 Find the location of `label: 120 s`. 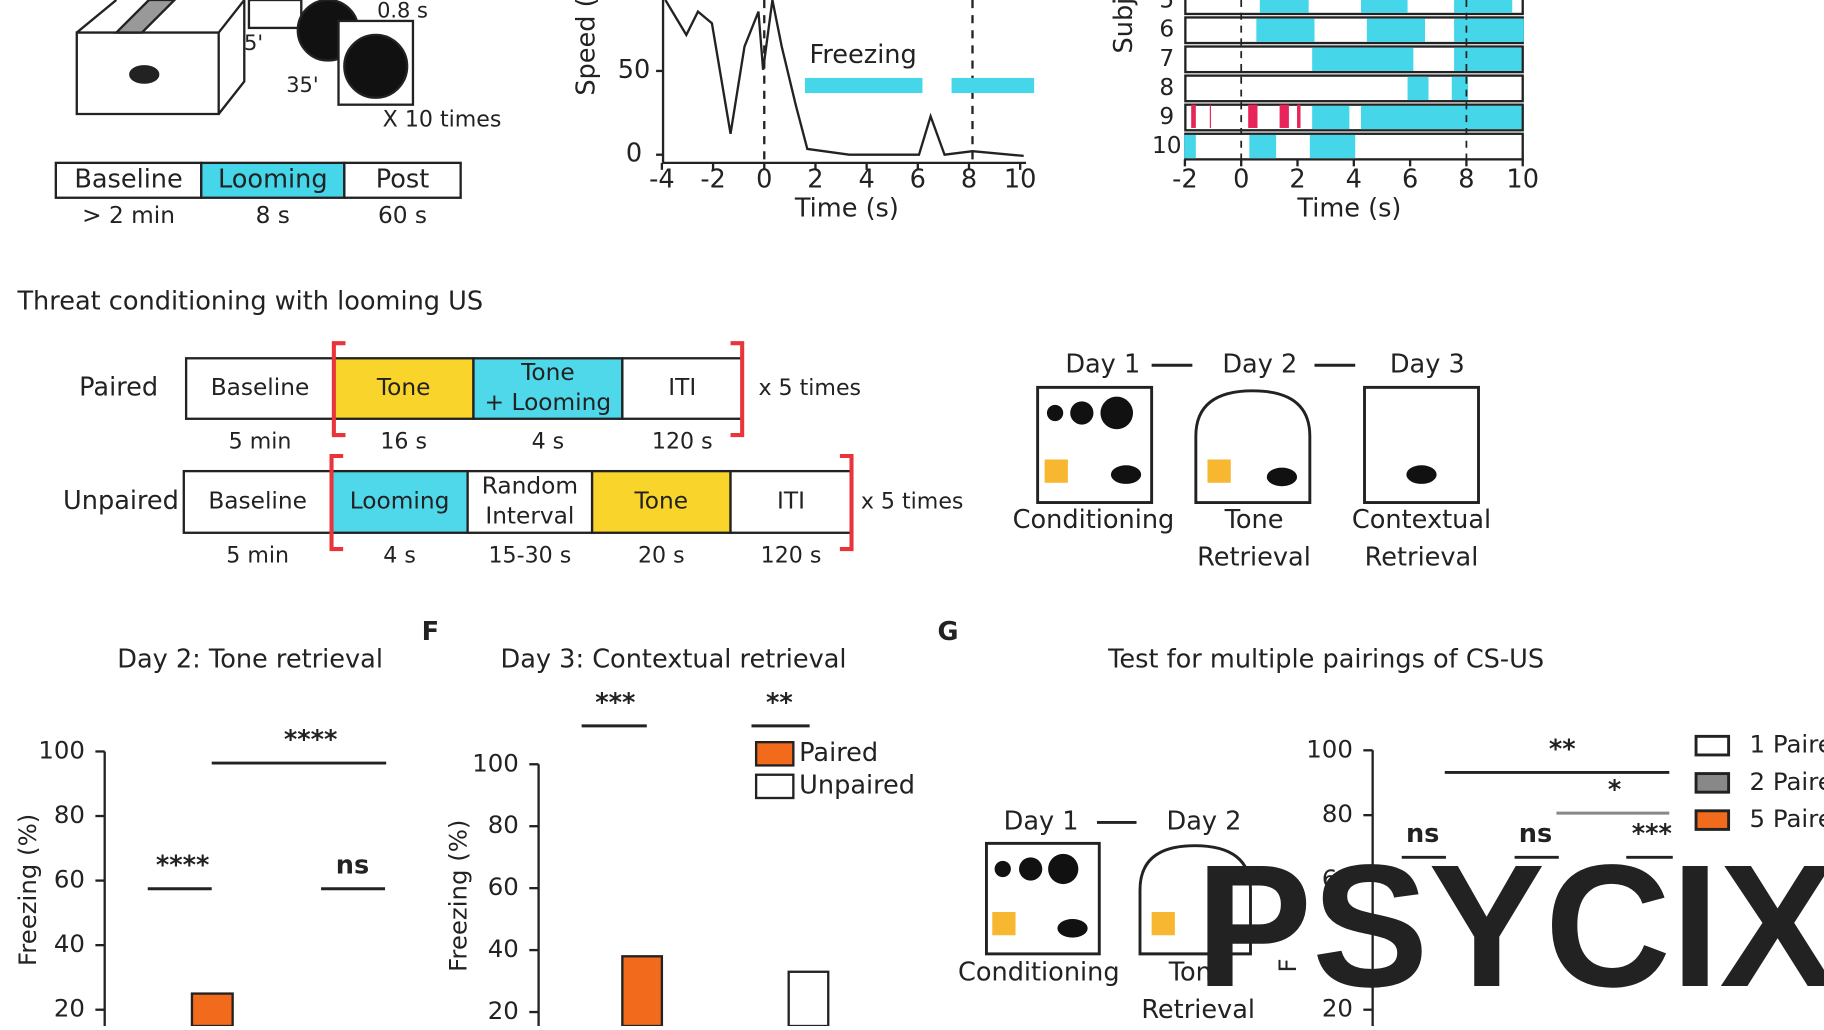

label: 120 s is located at coordinates (791, 556).